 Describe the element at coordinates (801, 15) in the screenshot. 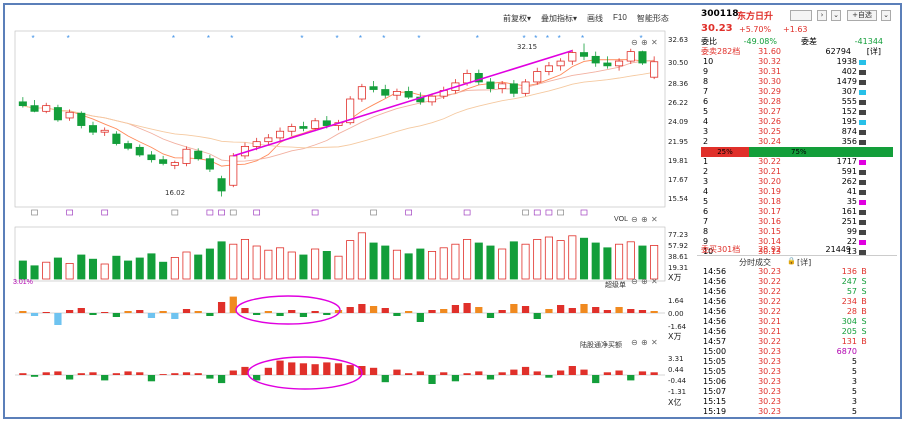

I see `search-input` at that location.